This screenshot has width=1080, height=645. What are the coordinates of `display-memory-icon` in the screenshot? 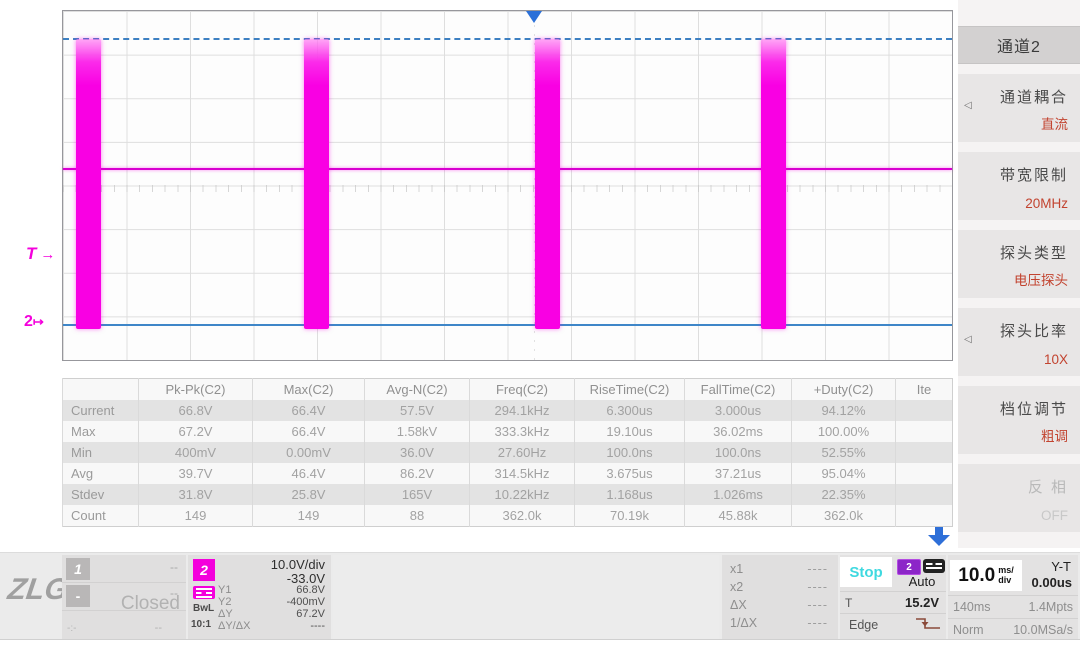 It's located at (934, 566).